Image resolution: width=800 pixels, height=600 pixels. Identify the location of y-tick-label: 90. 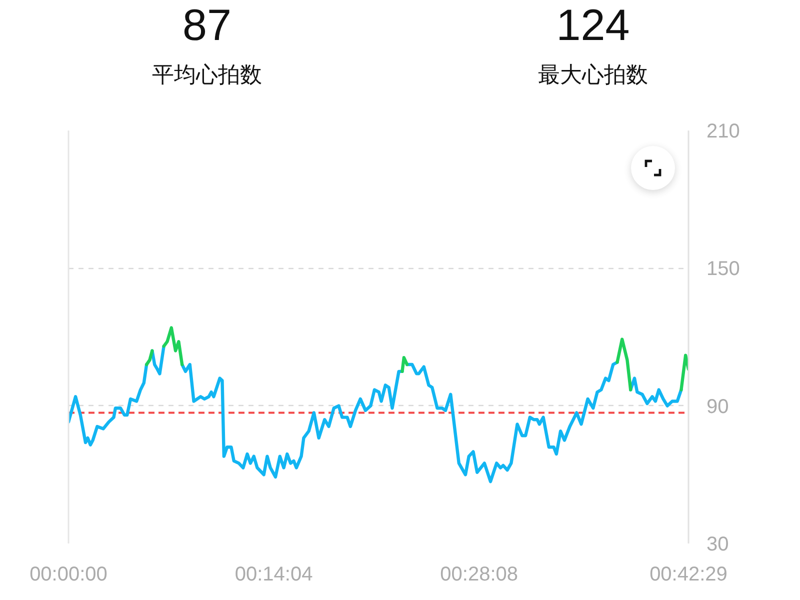
(717, 407).